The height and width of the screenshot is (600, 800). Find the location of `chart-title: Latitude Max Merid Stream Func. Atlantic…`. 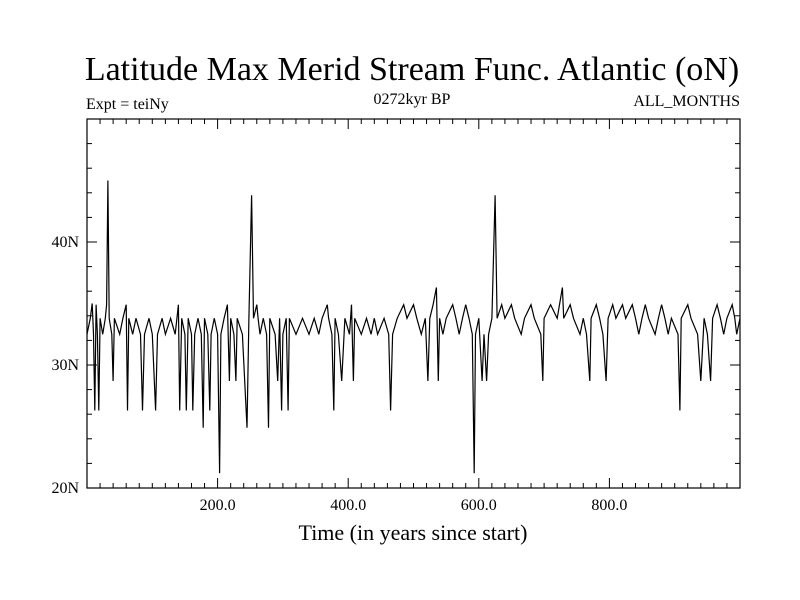

chart-title: Latitude Max Merid Stream Func. Atlantic… is located at coordinates (412, 69).